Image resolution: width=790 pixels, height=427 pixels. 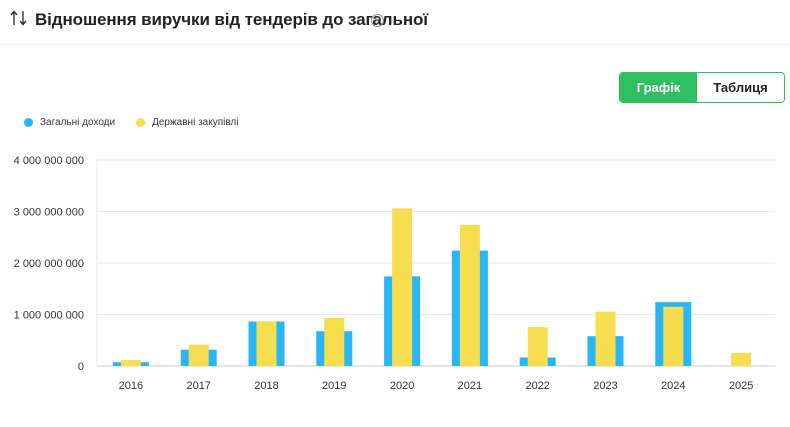 What do you see at coordinates (658, 87) in the screenshot?
I see `chart-view-button: Графік` at bounding box center [658, 87].